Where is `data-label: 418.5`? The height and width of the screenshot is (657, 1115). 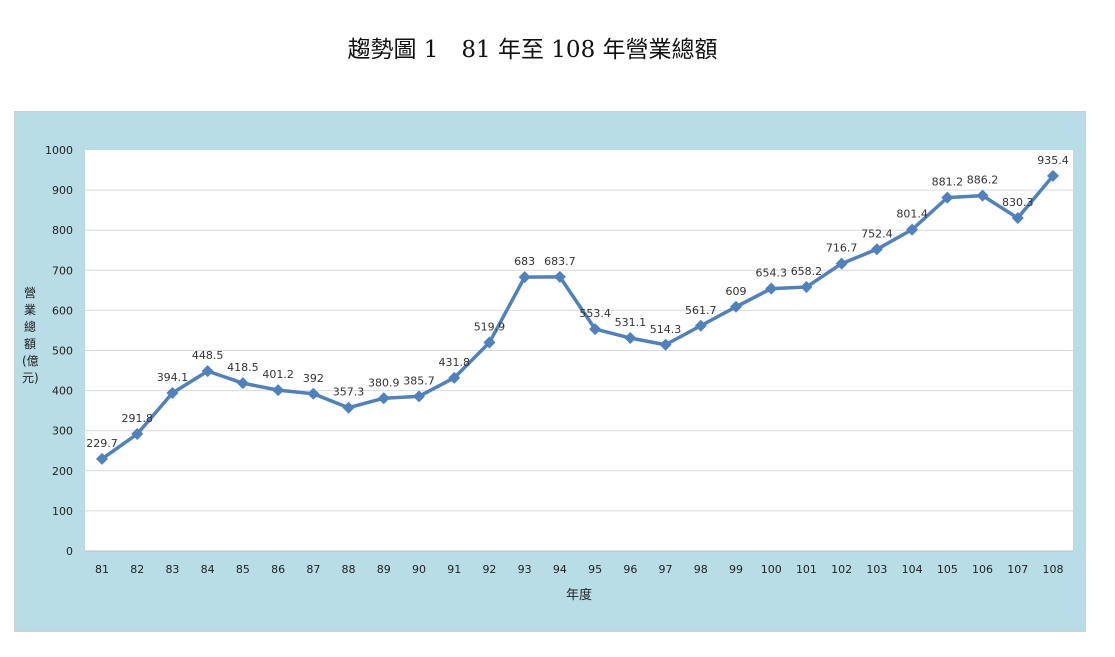
data-label: 418.5 is located at coordinates (243, 367).